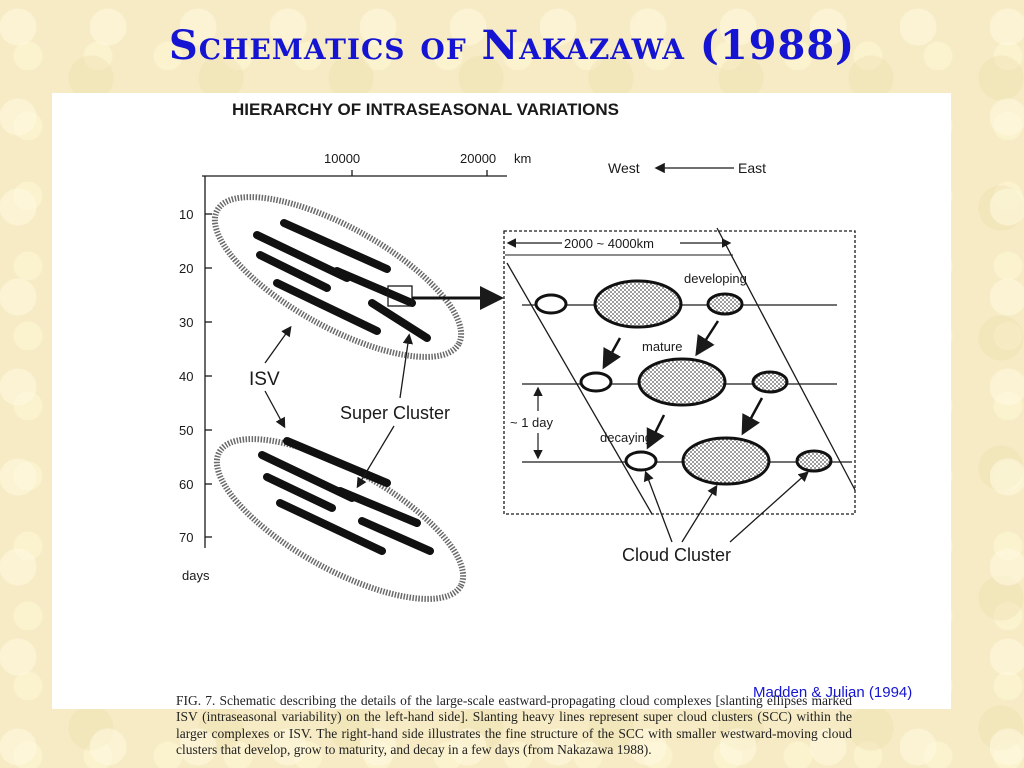 The image size is (1024, 768). What do you see at coordinates (275, 409) in the screenshot?
I see `isv-pointer-down` at bounding box center [275, 409].